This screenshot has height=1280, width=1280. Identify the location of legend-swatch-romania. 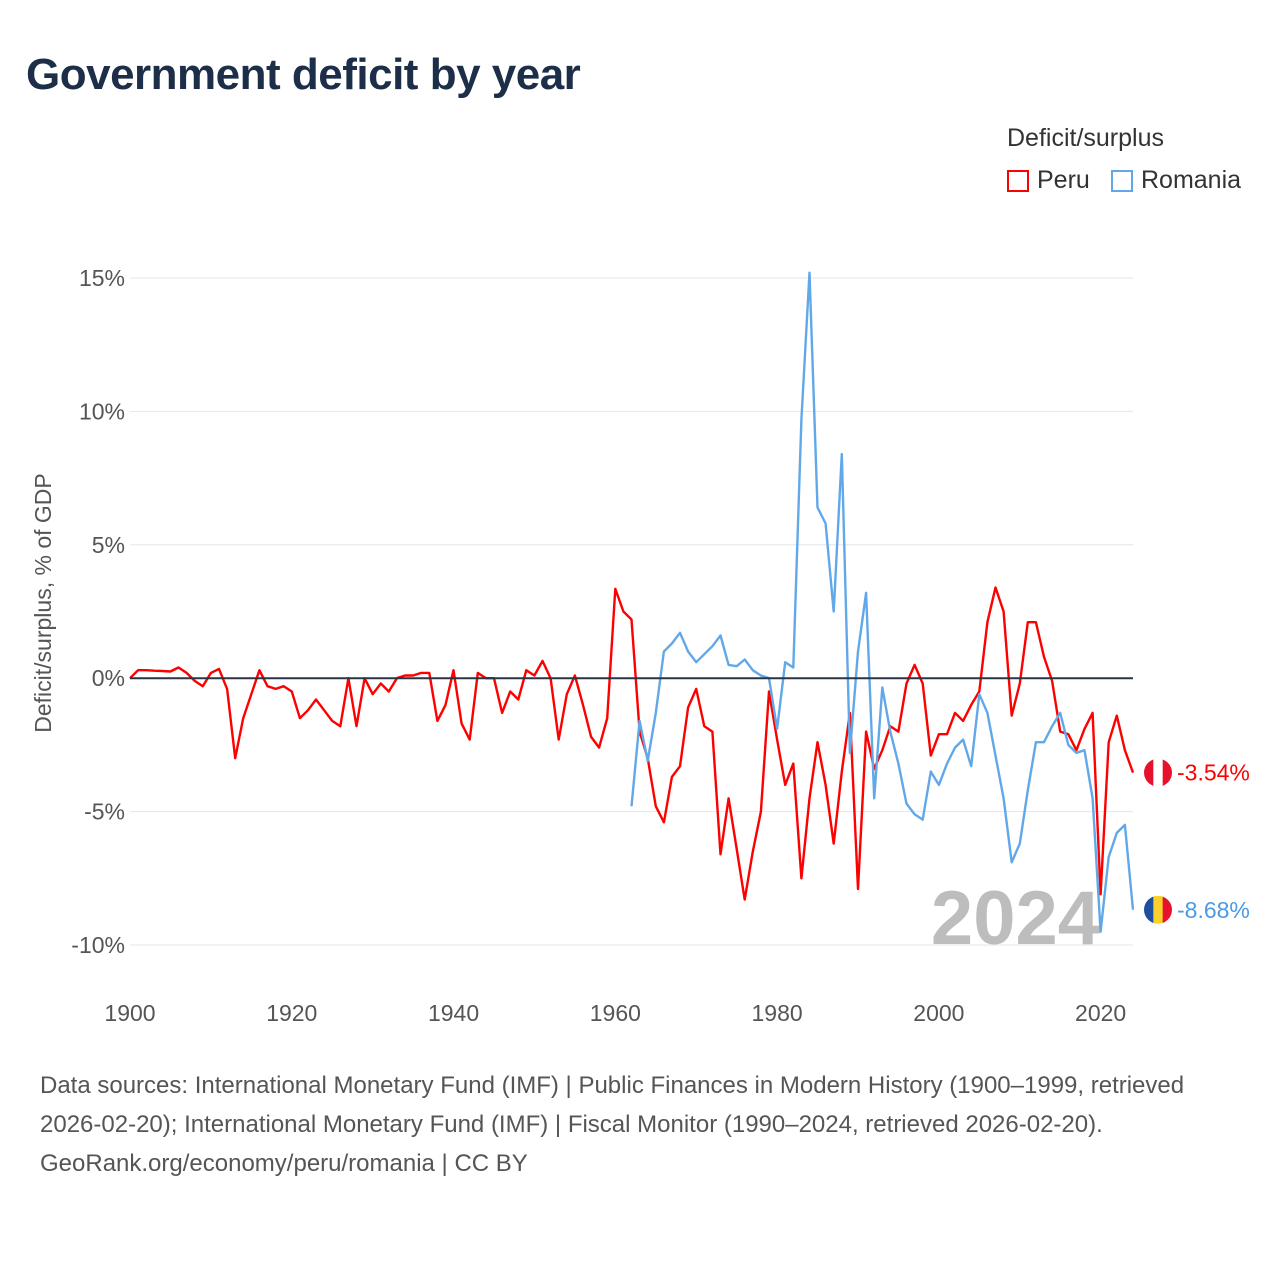
(1122, 180).